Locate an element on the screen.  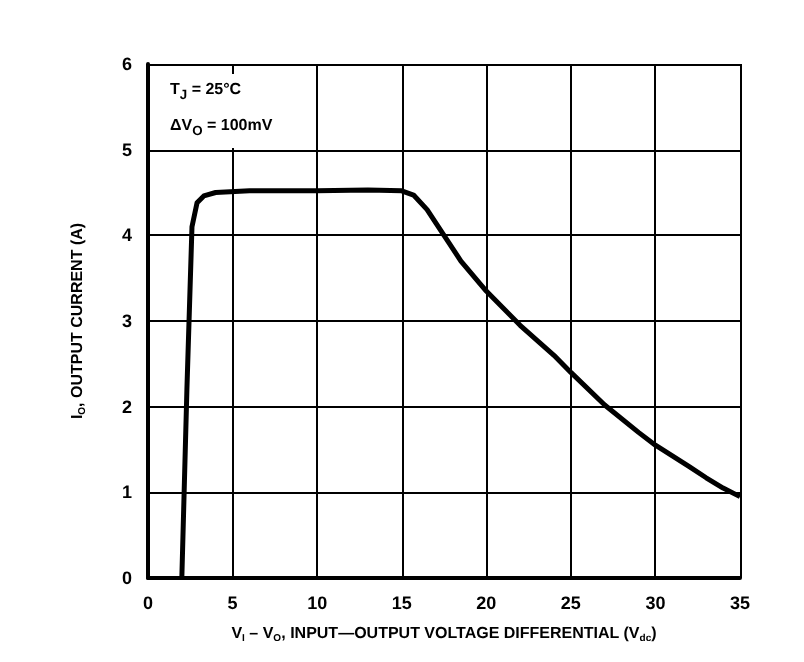
y-tick-label: 4 is located at coordinates (126, 235).